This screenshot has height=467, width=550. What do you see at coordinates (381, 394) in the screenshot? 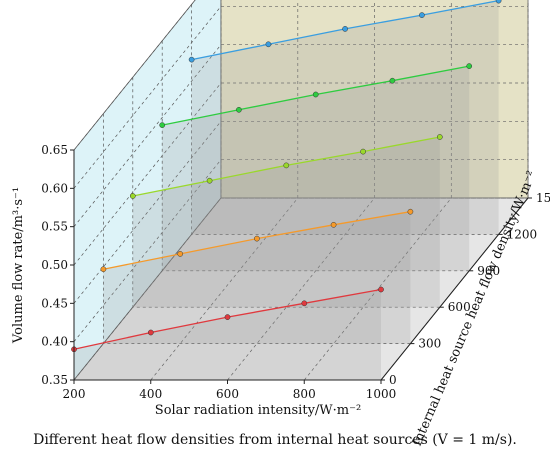
I see `x-tick-label: 1000` at bounding box center [381, 394].